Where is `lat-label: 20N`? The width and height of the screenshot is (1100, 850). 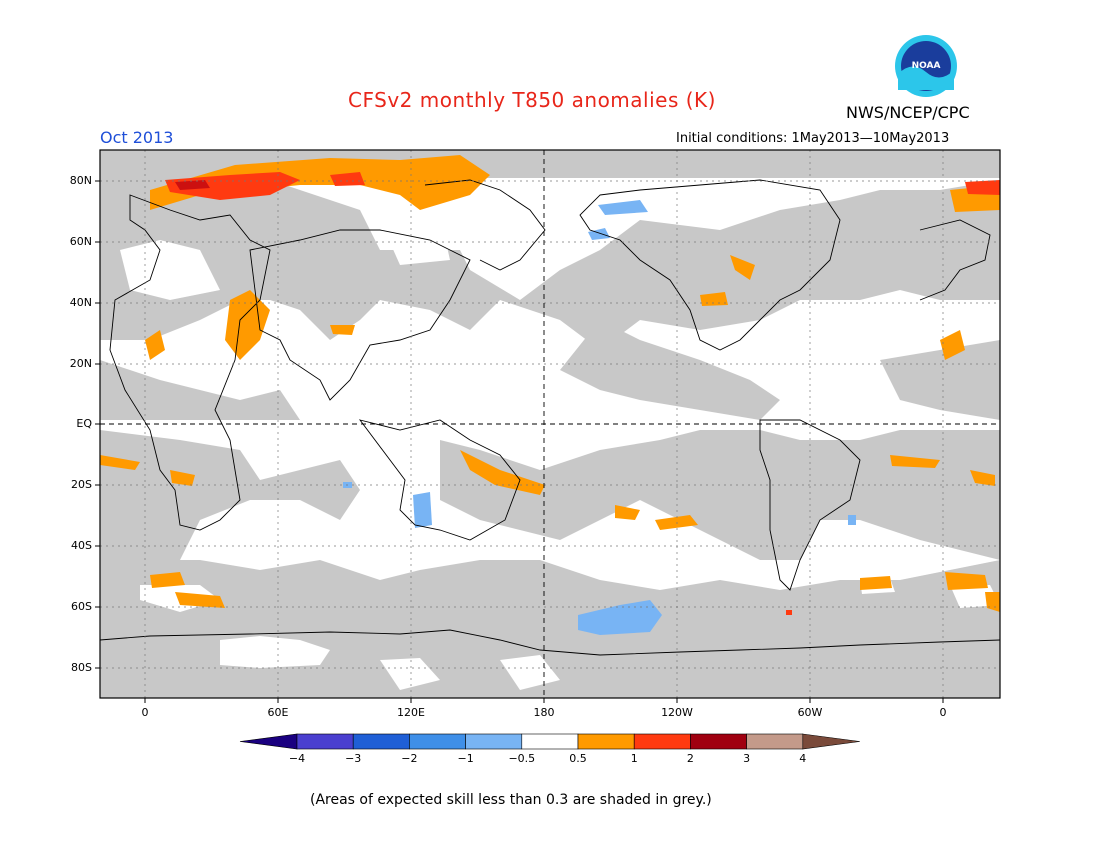 lat-label: 20N is located at coordinates (80, 363).